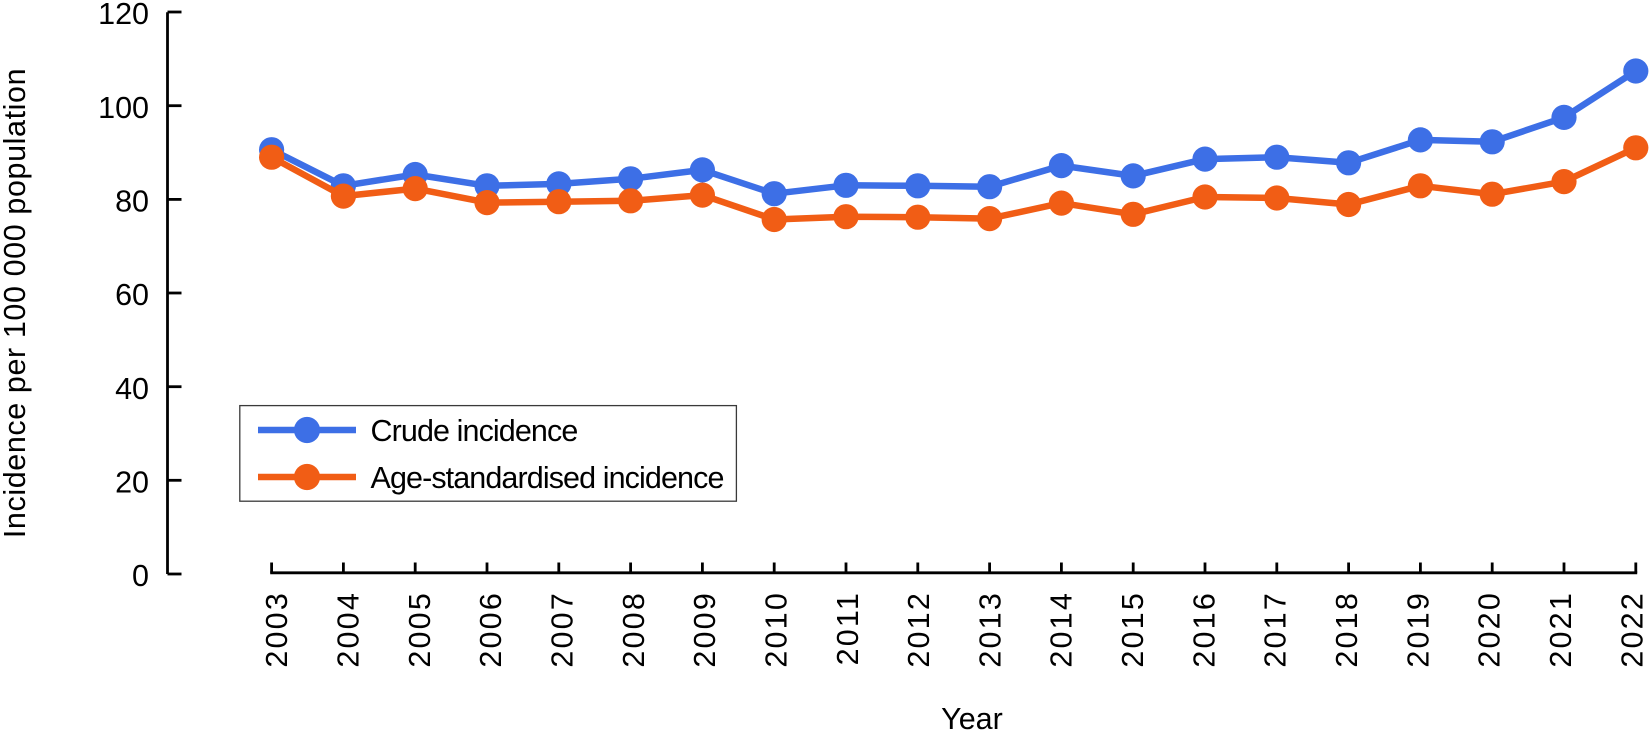 This screenshot has width=1650, height=740. I want to click on svg-text: 2012, so click(919, 629).